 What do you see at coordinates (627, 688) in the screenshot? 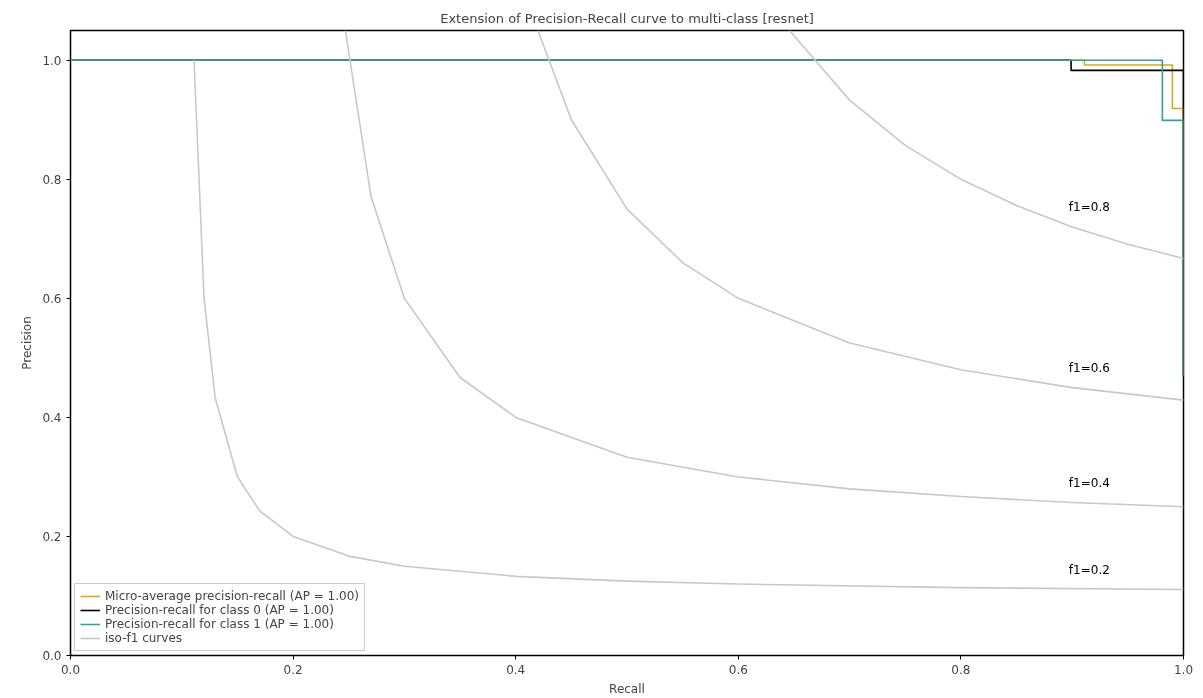
I see `x-axis-title: Recall` at bounding box center [627, 688].